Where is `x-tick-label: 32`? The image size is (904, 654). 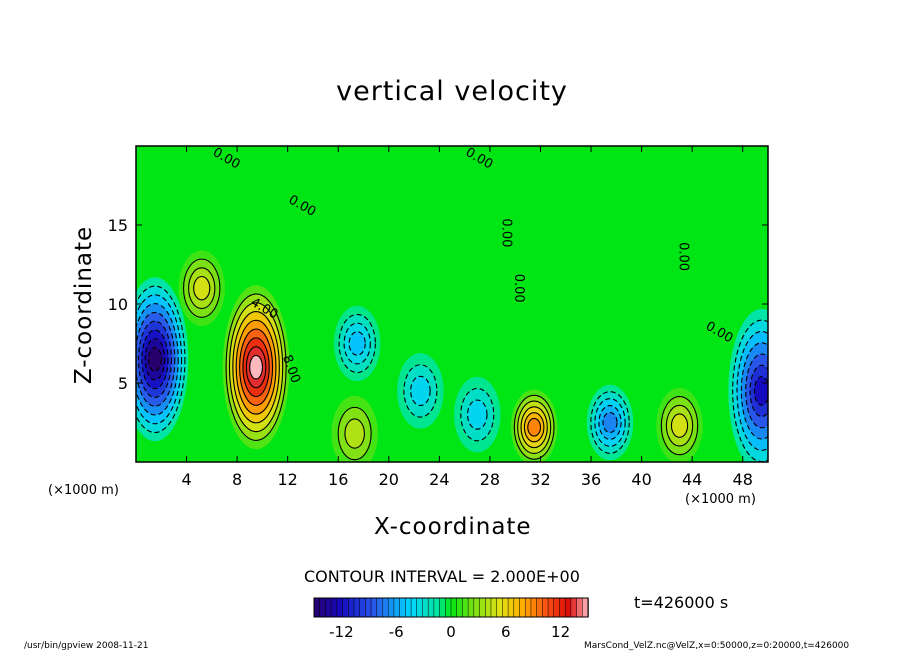
x-tick-label: 32 is located at coordinates (540, 479).